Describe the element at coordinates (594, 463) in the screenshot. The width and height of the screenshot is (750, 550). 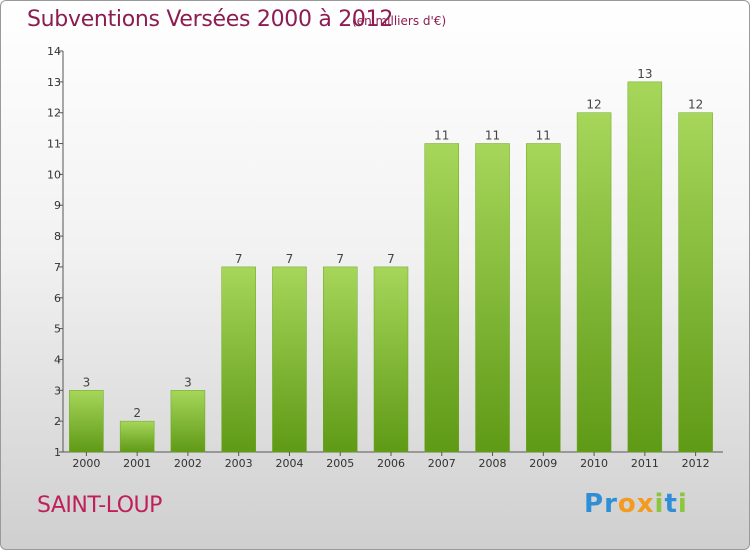
I see `x-tick-label: 2010` at that location.